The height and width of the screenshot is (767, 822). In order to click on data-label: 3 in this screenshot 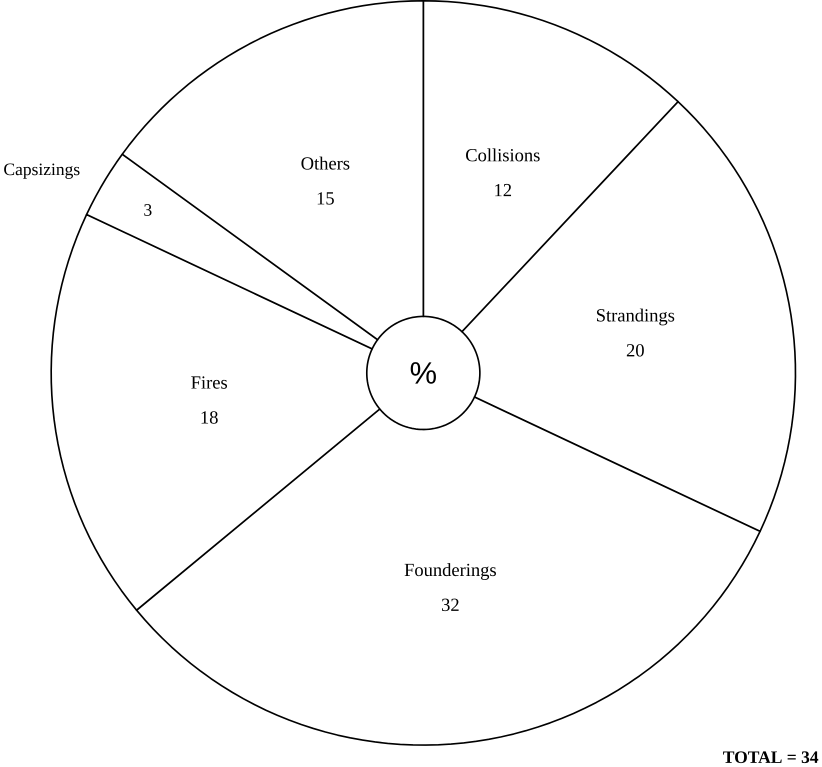, I will do `click(148, 210)`.